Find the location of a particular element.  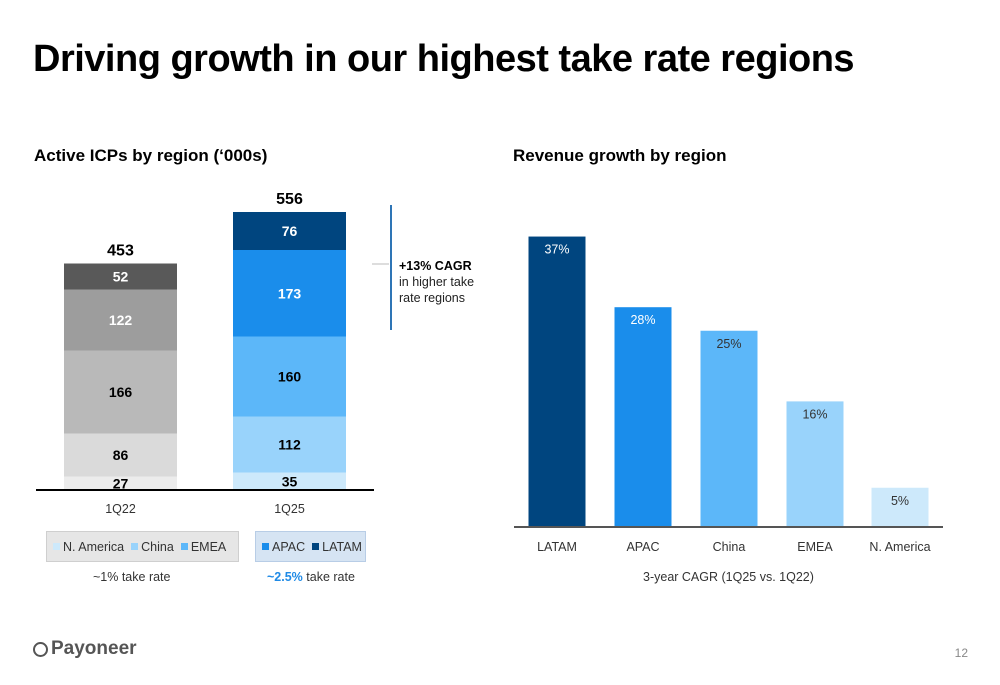

segment-label: 52 is located at coordinates (121, 277).